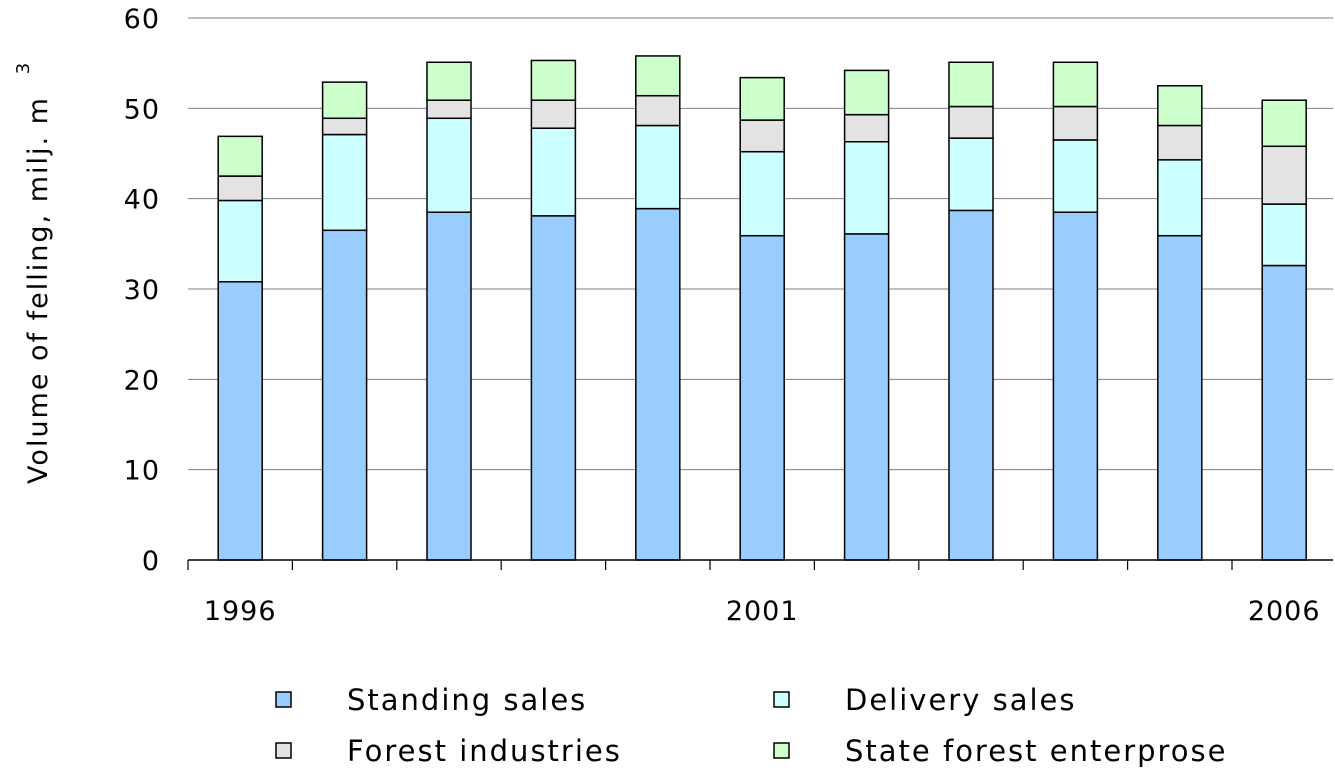 Image resolution: width=1335 pixels, height=782 pixels. I want to click on axes, so click(760, 564).